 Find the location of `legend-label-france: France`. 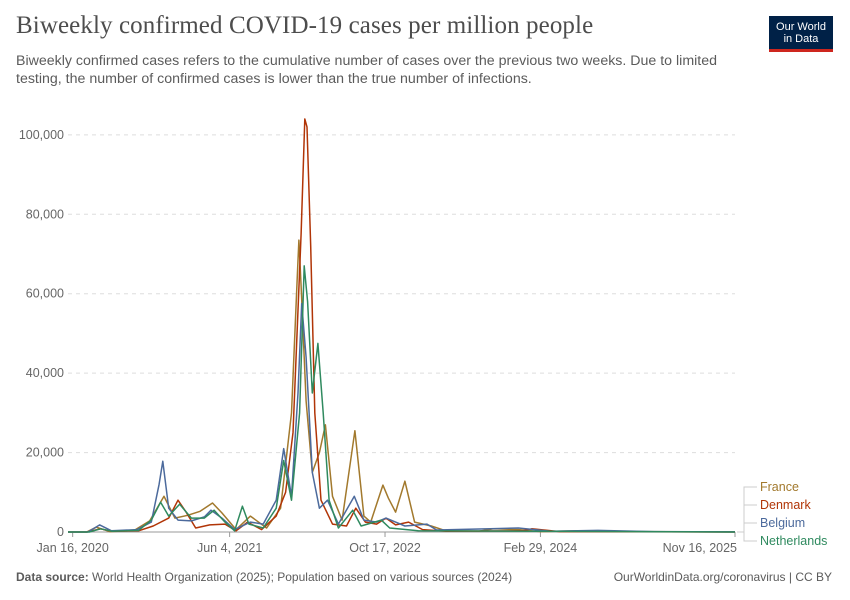

legend-label-france: France is located at coordinates (779, 487).